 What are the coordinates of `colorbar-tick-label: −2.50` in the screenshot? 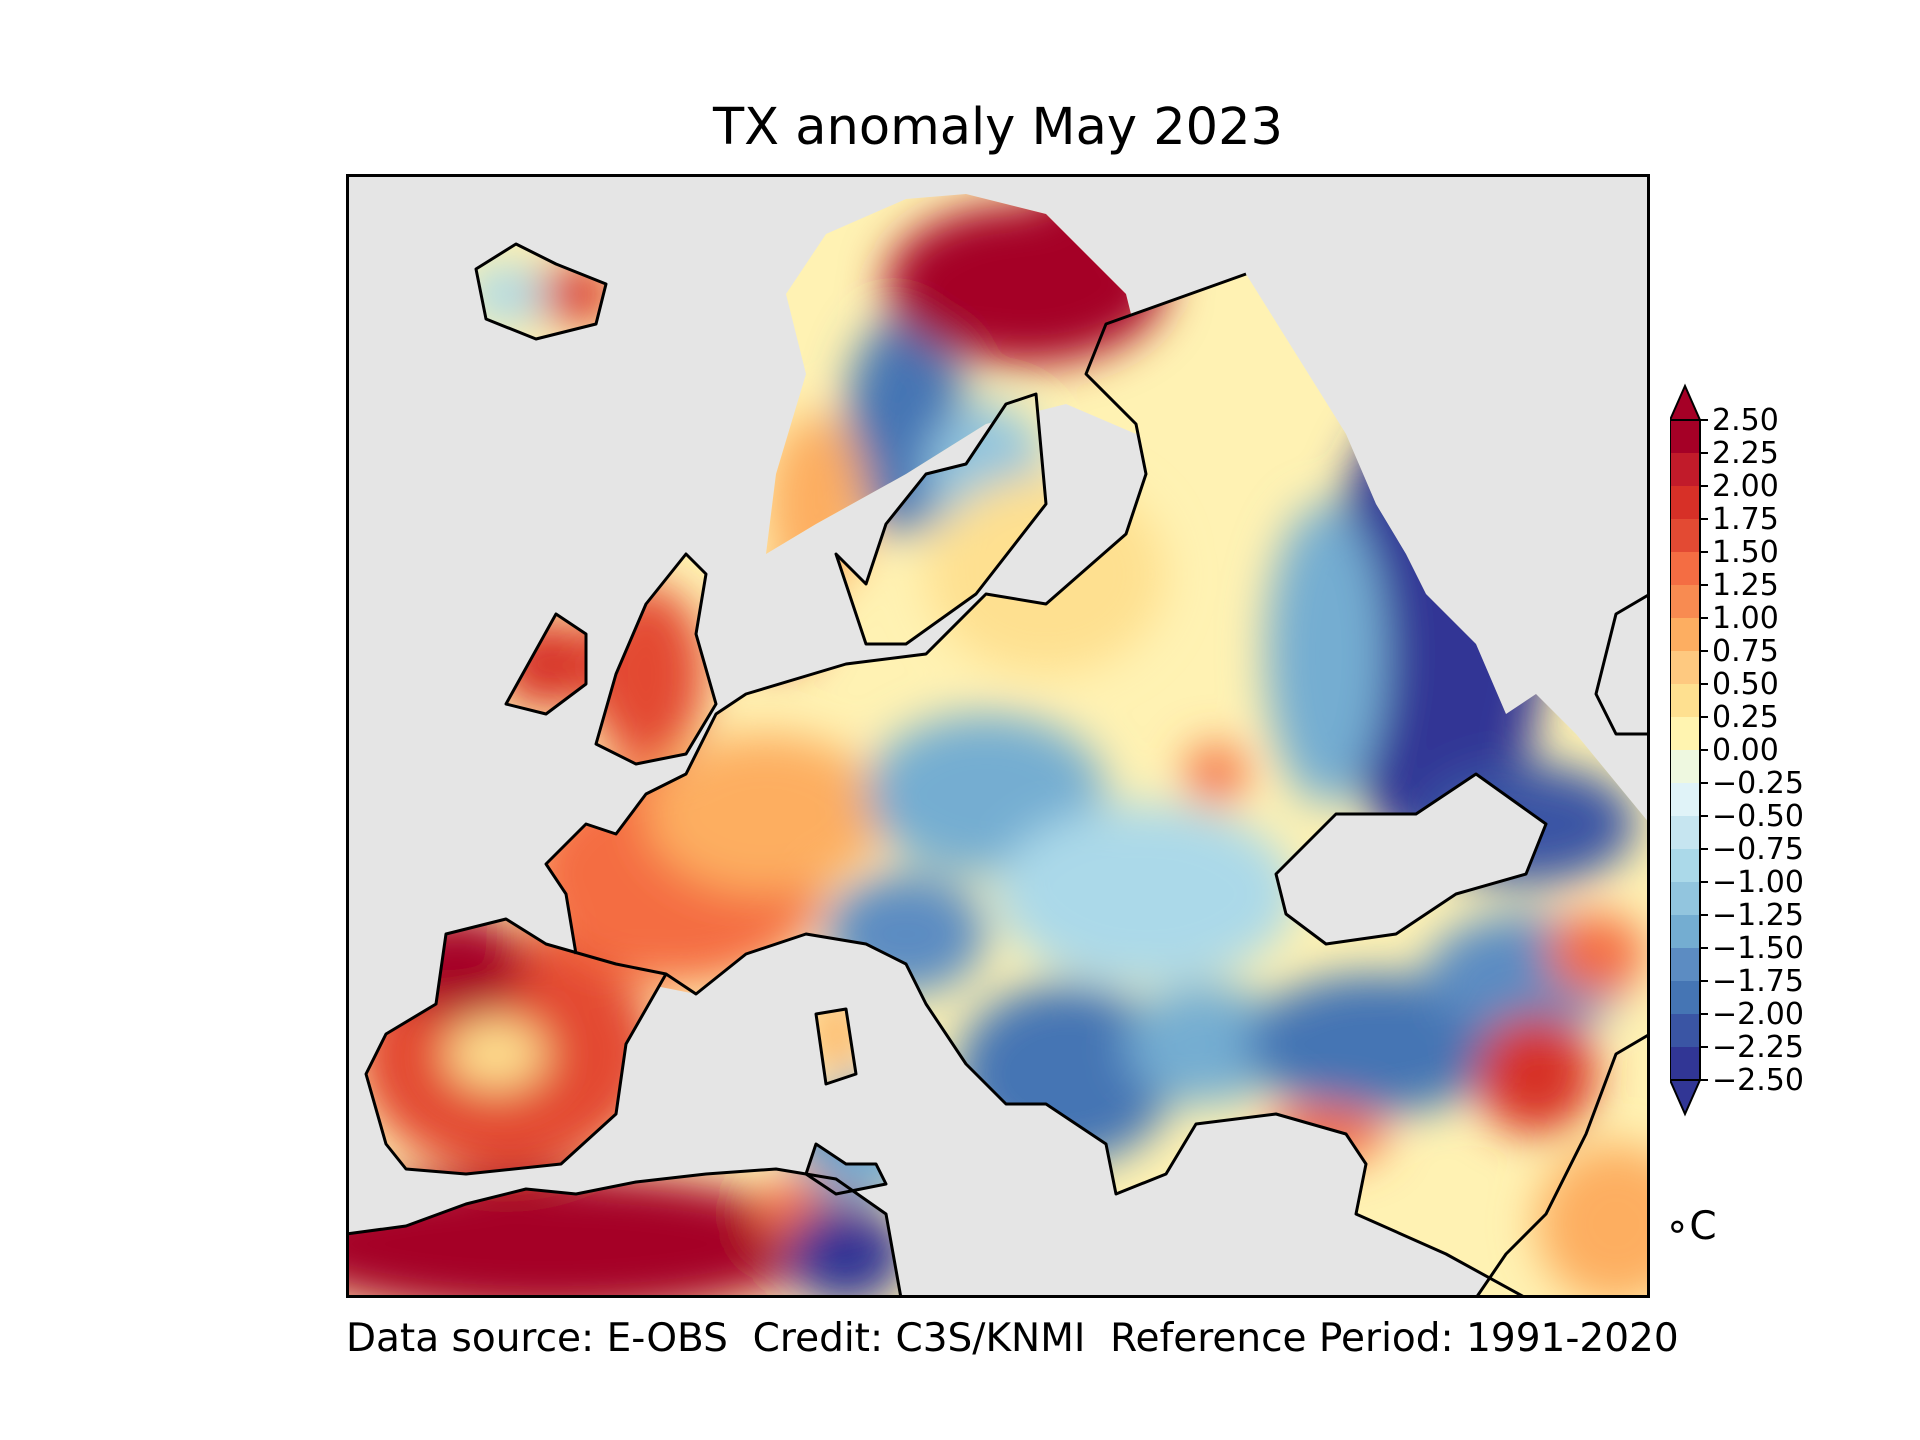 It's located at (1758, 1080).